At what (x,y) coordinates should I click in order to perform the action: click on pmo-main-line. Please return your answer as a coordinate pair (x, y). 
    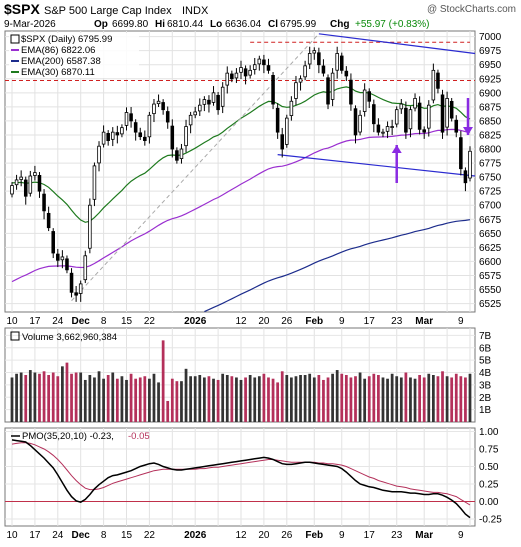
    Looking at the image, I should click on (241, 479).